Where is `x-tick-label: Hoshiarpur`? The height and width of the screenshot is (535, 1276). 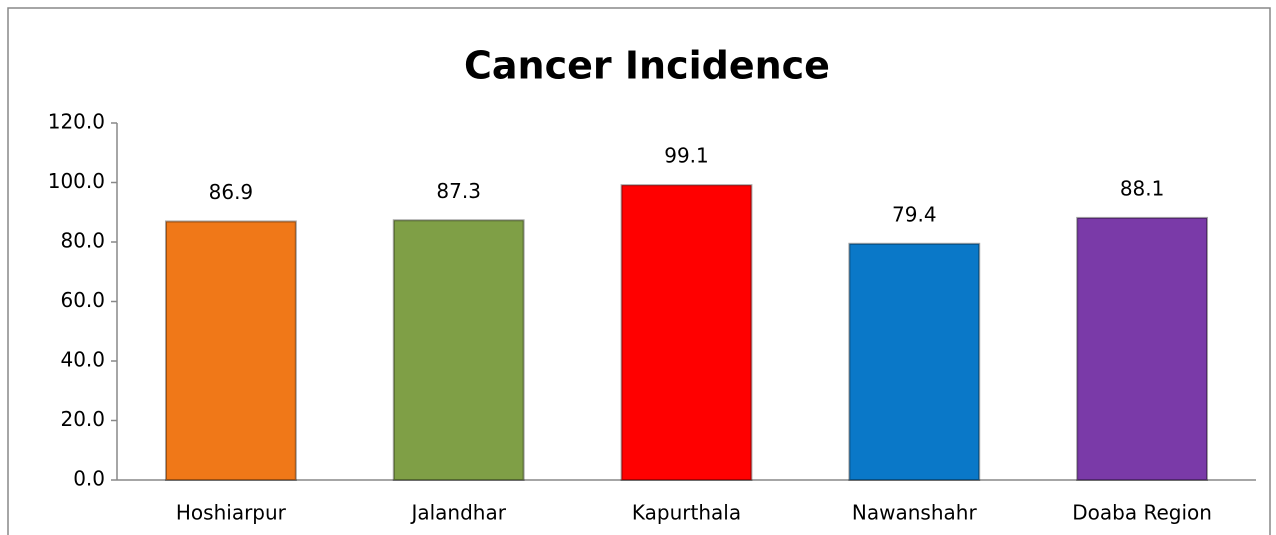
x-tick-label: Hoshiarpur is located at coordinates (231, 513).